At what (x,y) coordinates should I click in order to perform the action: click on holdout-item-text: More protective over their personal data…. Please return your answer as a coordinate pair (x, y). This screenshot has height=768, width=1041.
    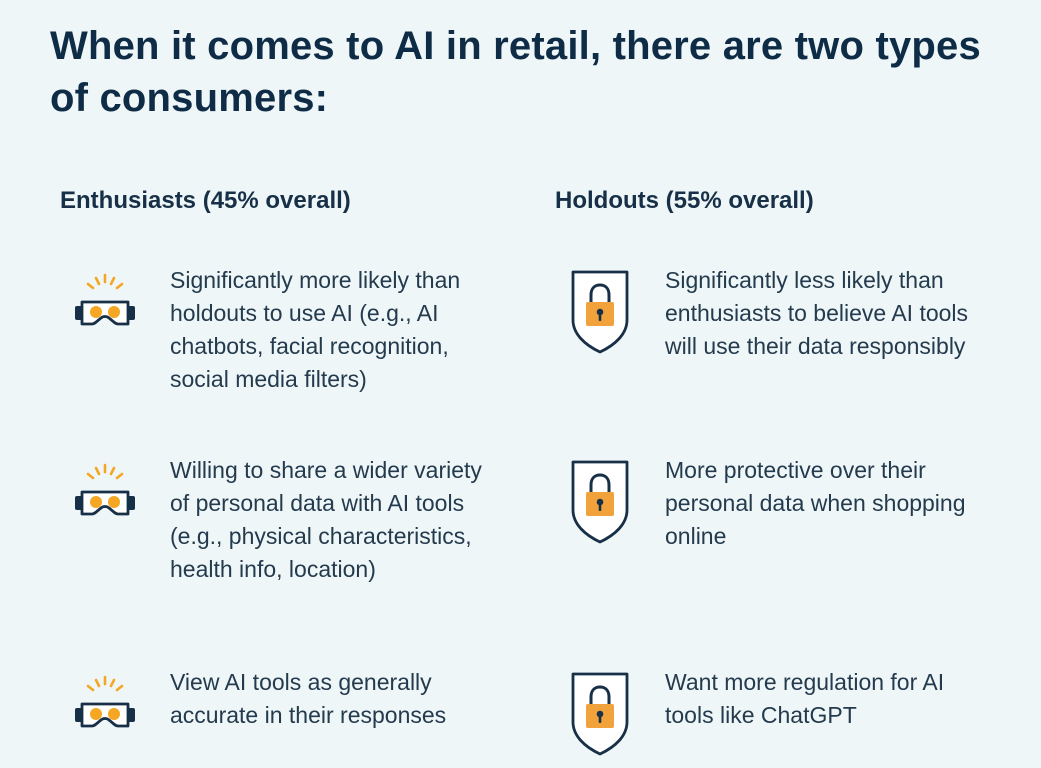
    Looking at the image, I should click on (815, 503).